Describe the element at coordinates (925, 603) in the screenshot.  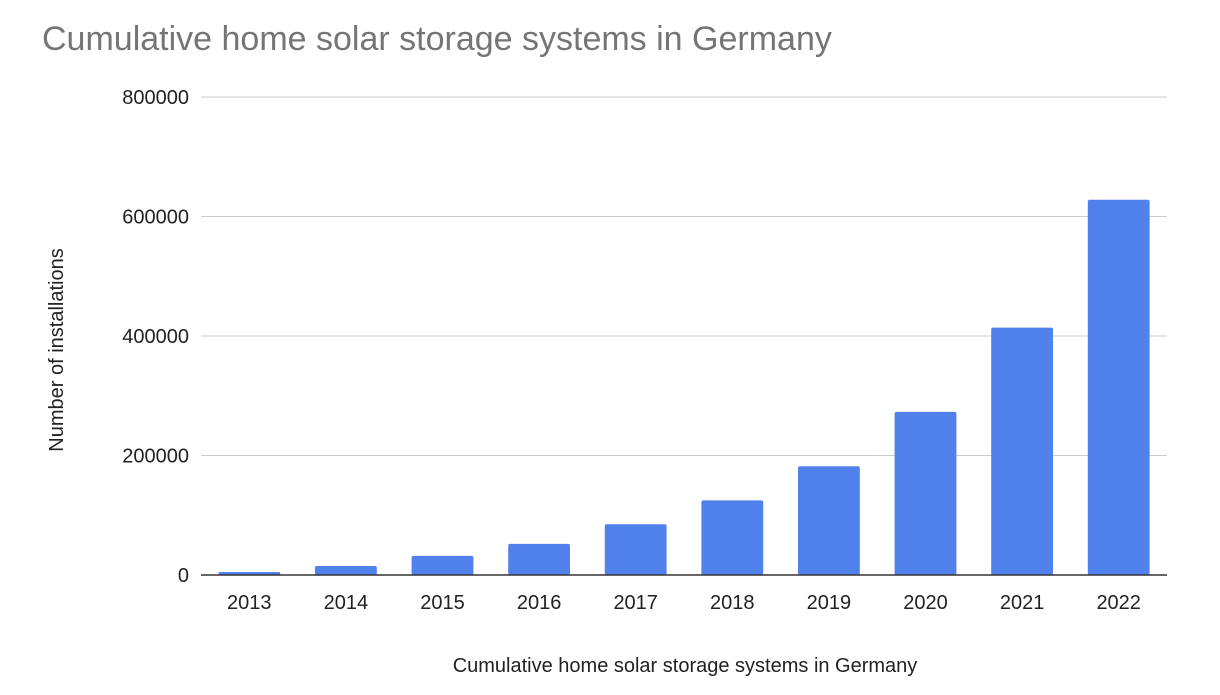
I see `x-tick-label-2020: 2020` at that location.